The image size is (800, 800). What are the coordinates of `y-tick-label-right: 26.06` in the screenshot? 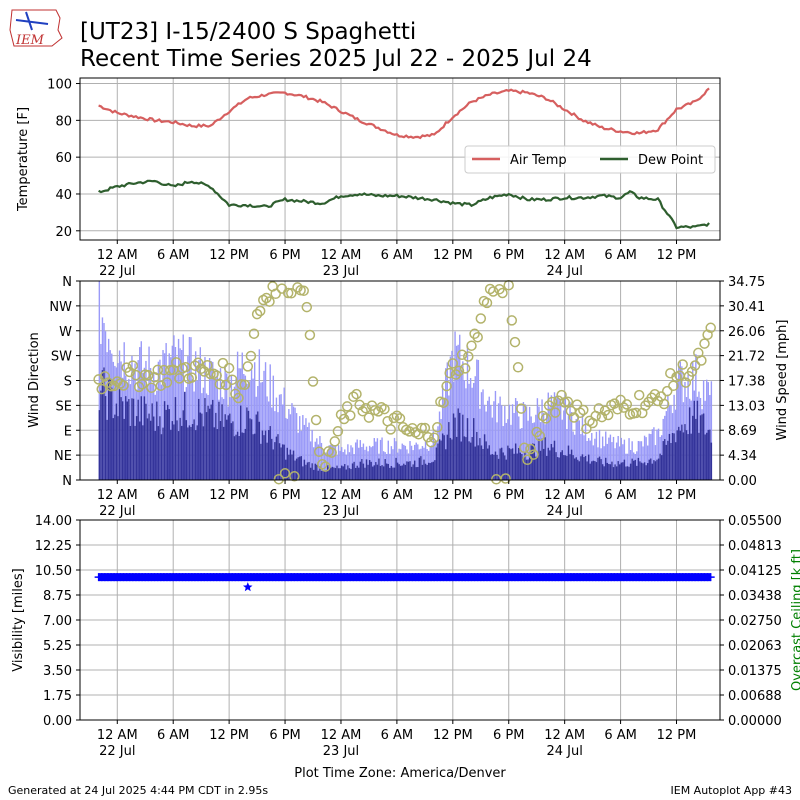 It's located at (746, 332).